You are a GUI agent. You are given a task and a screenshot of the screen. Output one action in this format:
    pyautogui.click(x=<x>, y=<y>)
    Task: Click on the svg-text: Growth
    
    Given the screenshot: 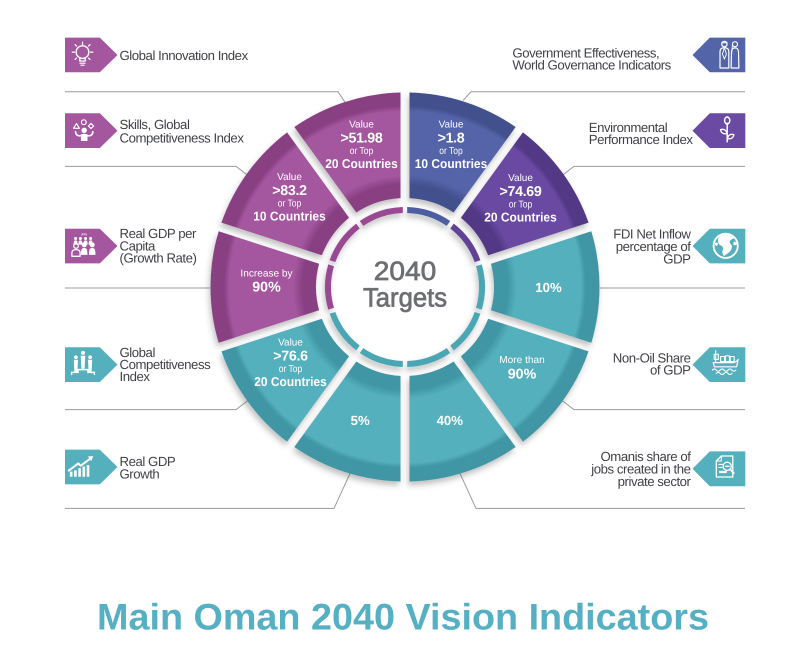 What is the action you would take?
    pyautogui.click(x=140, y=473)
    